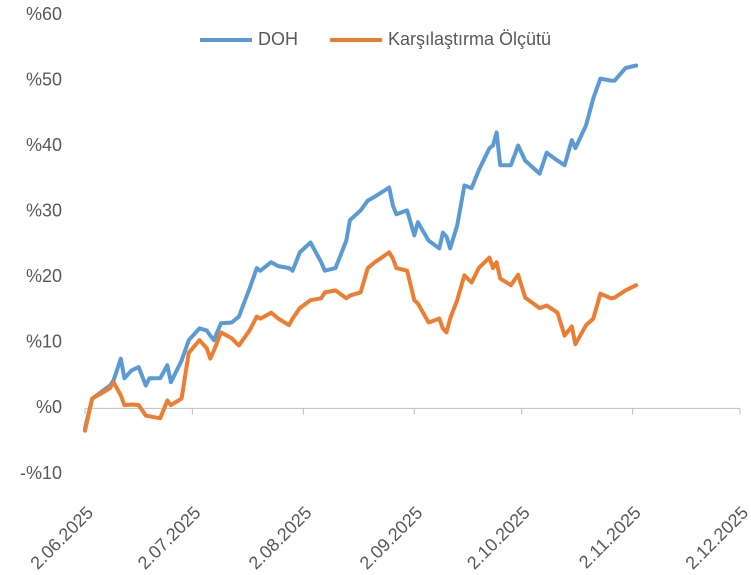 This screenshot has height=575, width=751. Describe the element at coordinates (469, 39) in the screenshot. I see `legend-label: Karşılaştırma Ölçütü` at that location.